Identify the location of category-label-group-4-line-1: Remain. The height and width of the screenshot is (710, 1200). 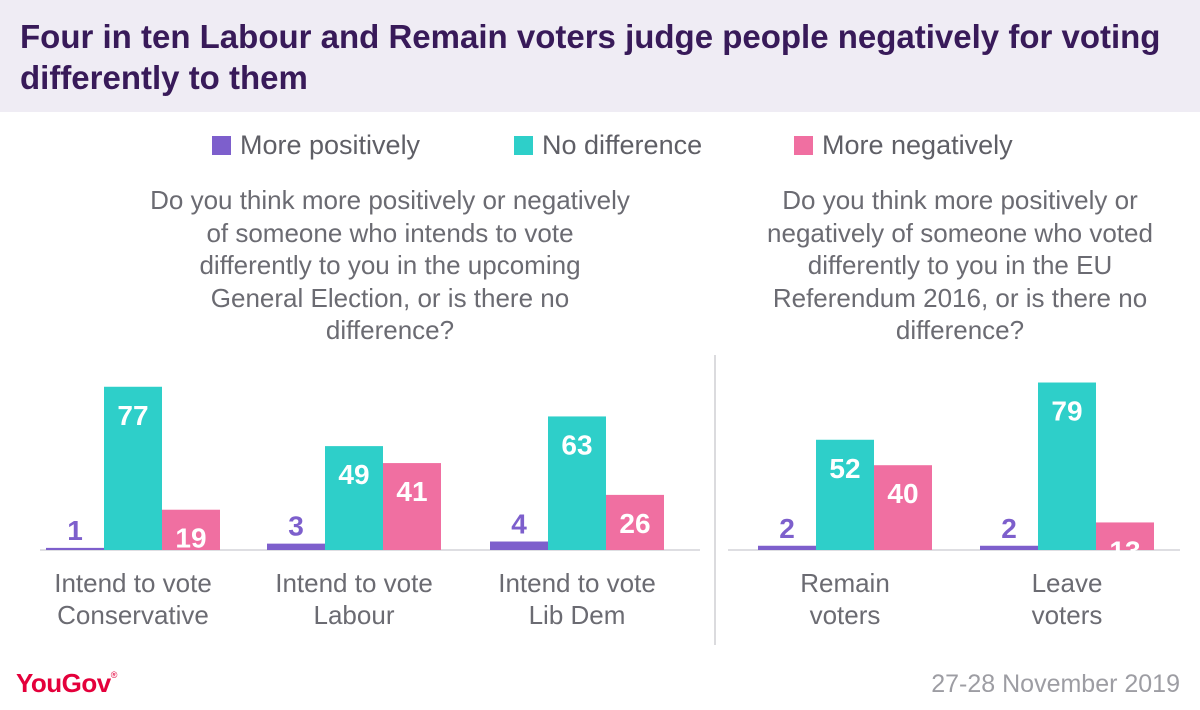
(845, 583).